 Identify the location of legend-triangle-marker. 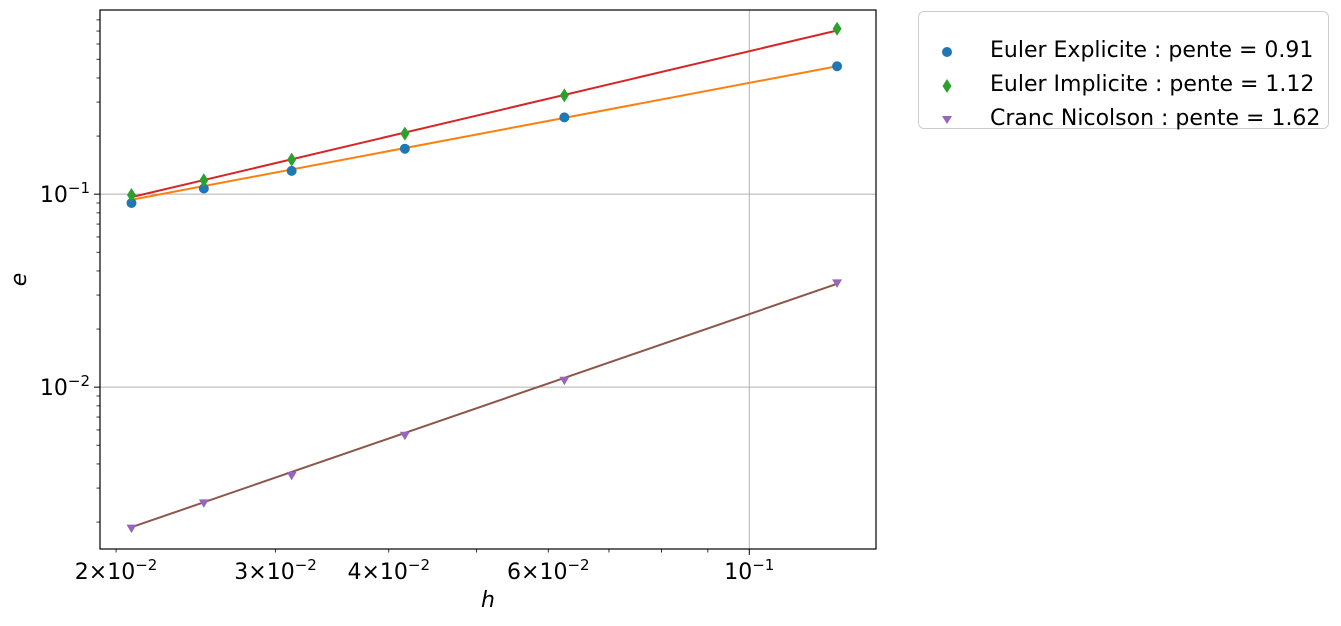
(947, 120).